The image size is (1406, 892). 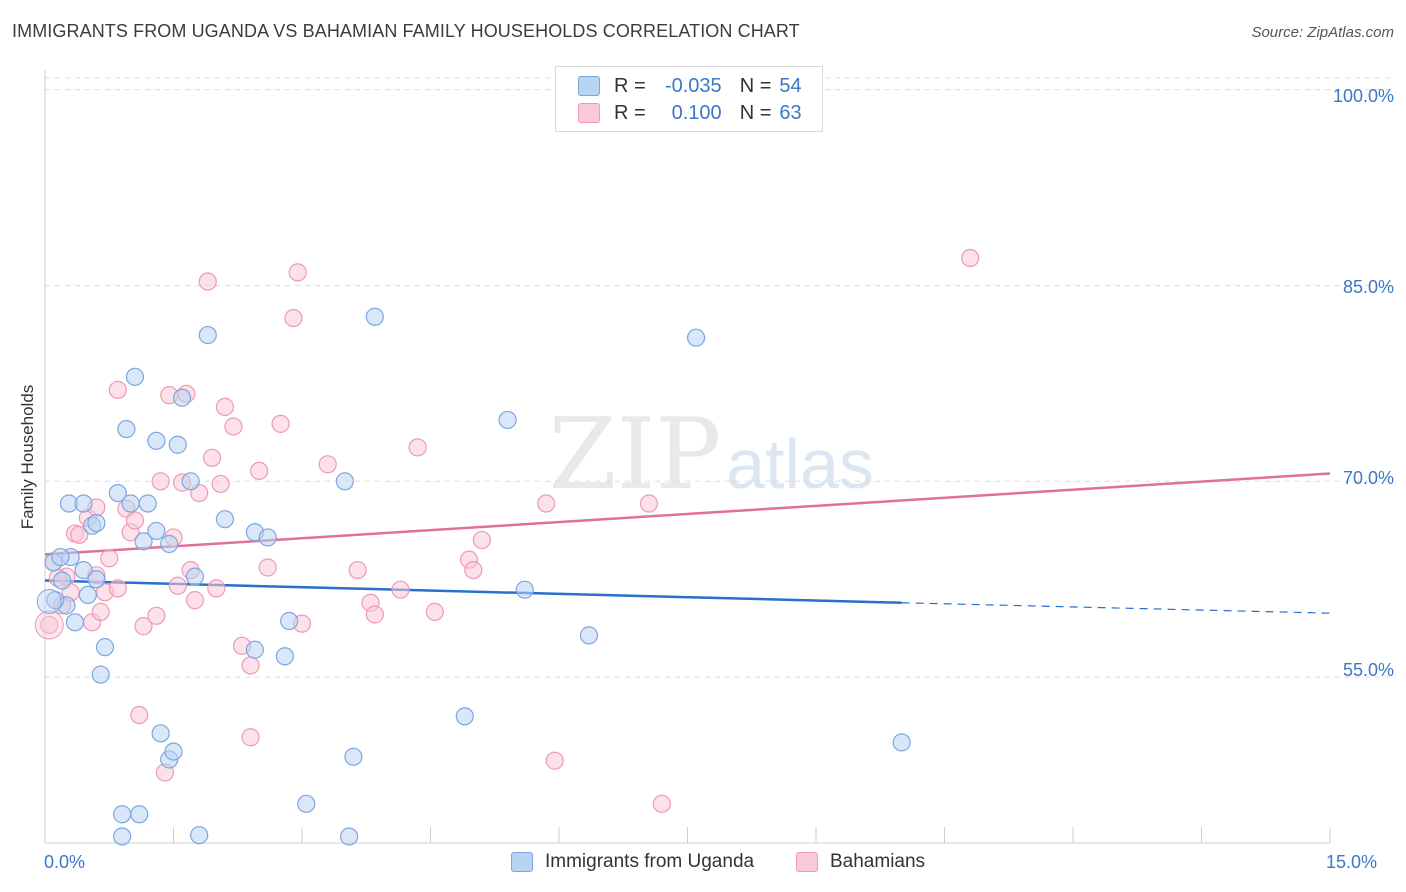 I want to click on trend-line-bahamians, so click(x=687, y=514).